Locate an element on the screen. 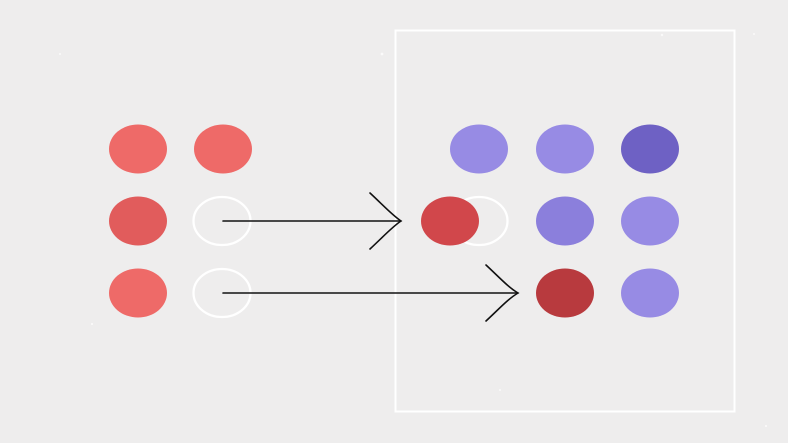 This screenshot has width=788, height=443. transfer-arrows is located at coordinates (371, 257).